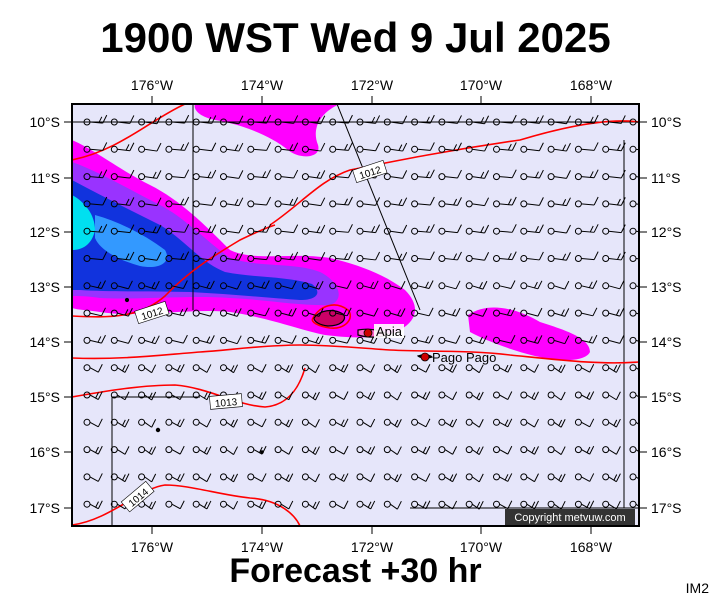  Describe the element at coordinates (355, 37) in the screenshot. I see `map-title: 1900 WST Wed 9 Jul 2025` at that location.